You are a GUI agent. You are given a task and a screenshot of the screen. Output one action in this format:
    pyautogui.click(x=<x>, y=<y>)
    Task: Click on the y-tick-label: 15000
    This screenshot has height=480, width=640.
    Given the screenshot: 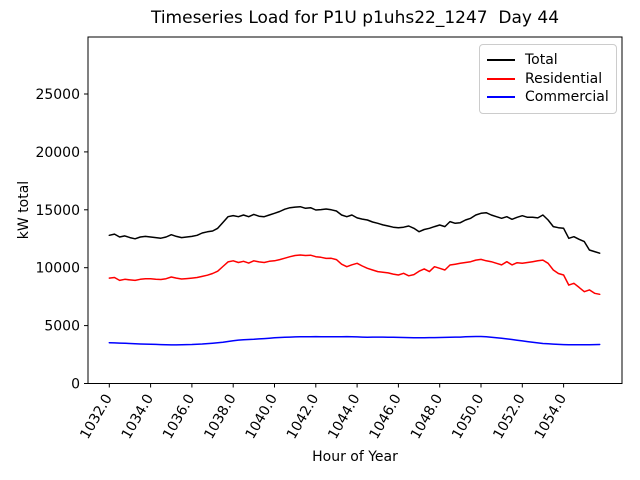 What is the action you would take?
    pyautogui.click(x=57, y=211)
    